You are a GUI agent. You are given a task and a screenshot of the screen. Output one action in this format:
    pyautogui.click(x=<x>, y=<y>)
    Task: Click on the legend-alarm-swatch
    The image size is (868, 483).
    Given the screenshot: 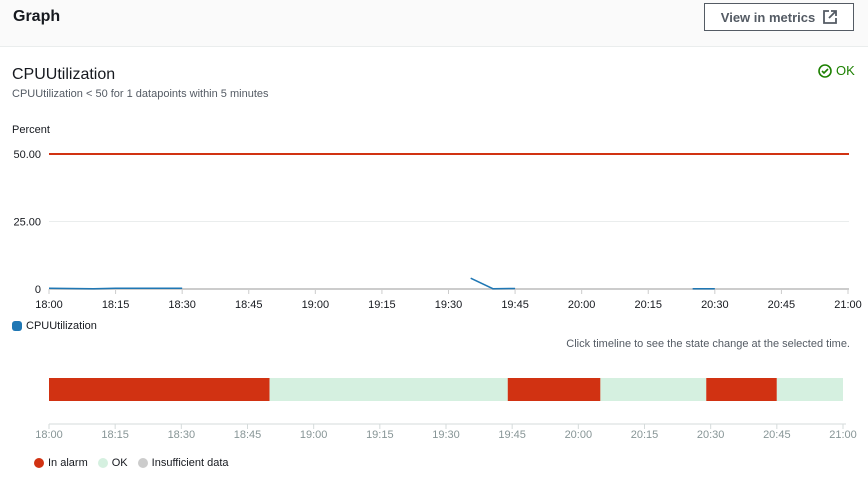 What is the action you would take?
    pyautogui.click(x=39, y=463)
    